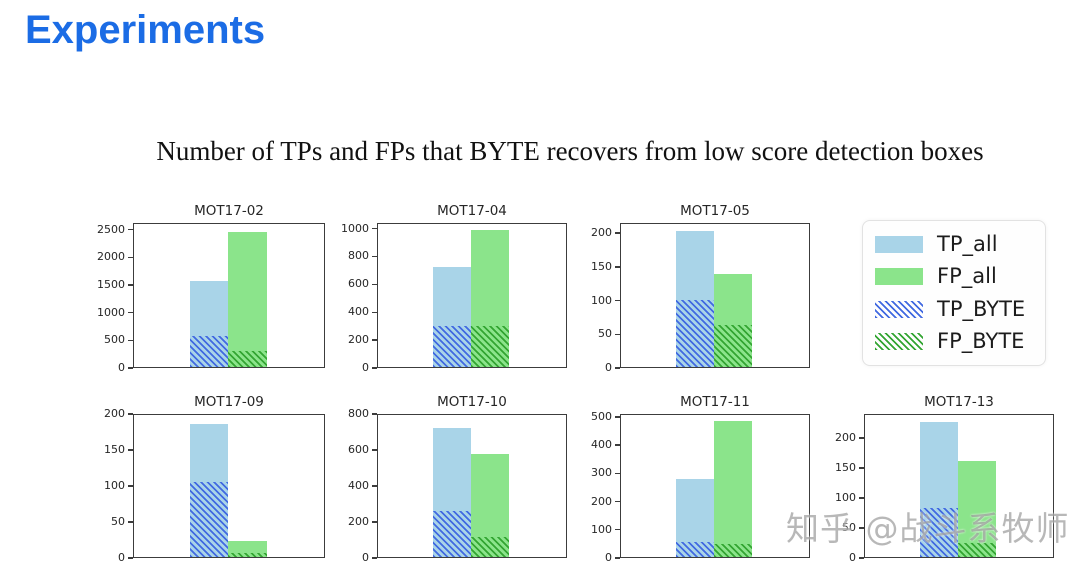 The image size is (1080, 578). I want to click on y-tick-label: 400, so click(601, 445).